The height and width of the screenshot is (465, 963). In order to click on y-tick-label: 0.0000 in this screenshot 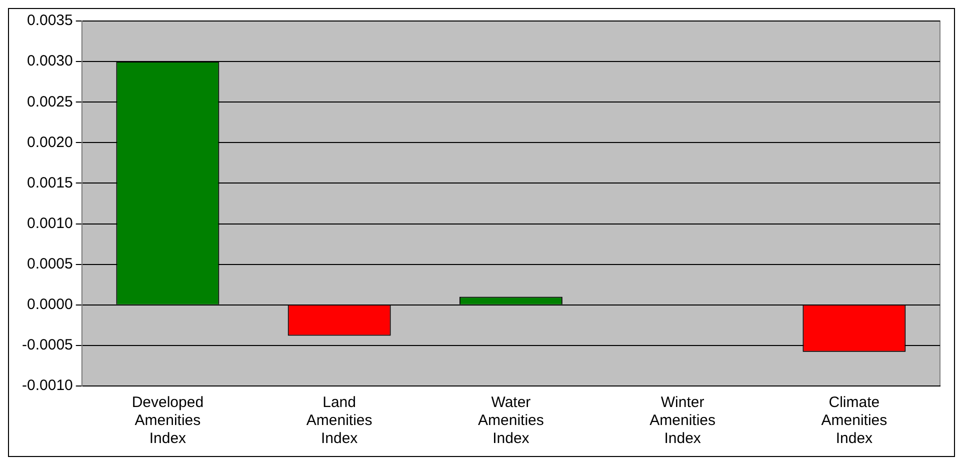, I will do `click(49, 305)`.